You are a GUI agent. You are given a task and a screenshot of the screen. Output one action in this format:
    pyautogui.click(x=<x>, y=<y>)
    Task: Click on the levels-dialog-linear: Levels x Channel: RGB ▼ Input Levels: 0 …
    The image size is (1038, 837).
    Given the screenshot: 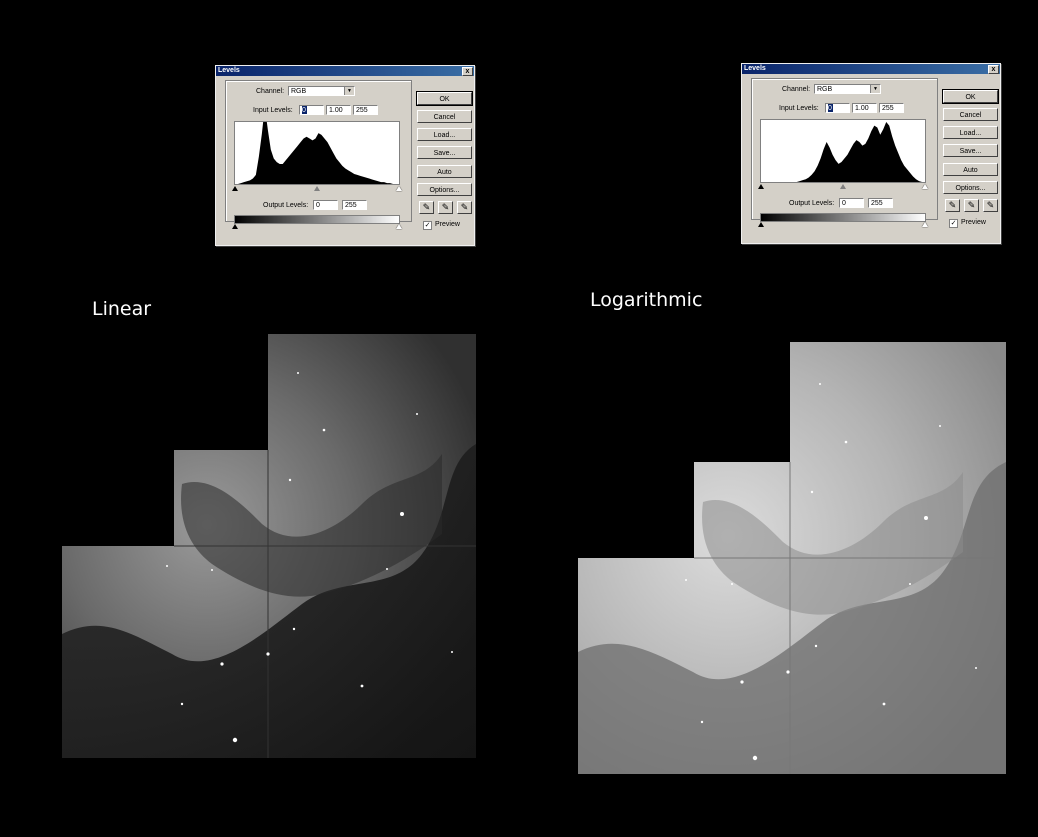 What is the action you would take?
    pyautogui.click(x=345, y=155)
    